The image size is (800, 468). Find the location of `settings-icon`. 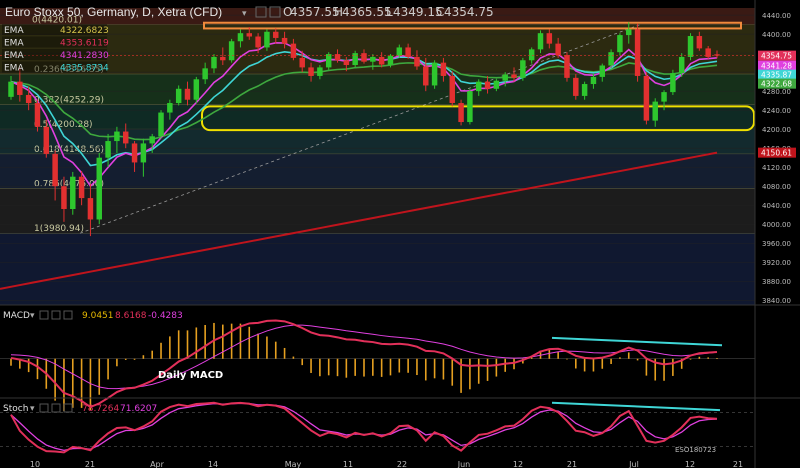

settings-icon is located at coordinates (275, 12).